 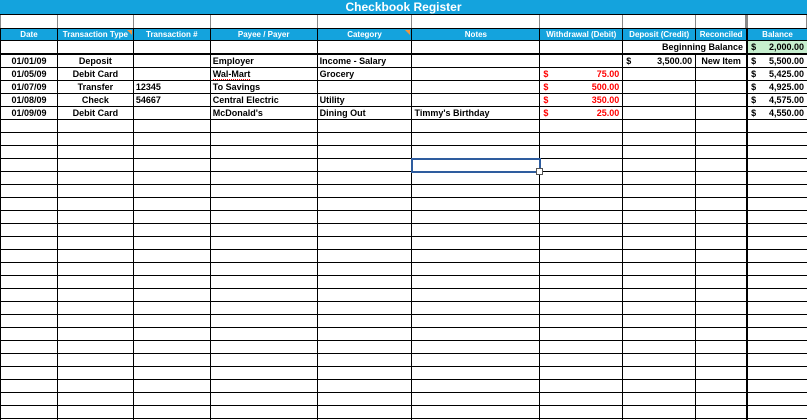 What do you see at coordinates (172, 87) in the screenshot?
I see `cell-txn: 12345` at bounding box center [172, 87].